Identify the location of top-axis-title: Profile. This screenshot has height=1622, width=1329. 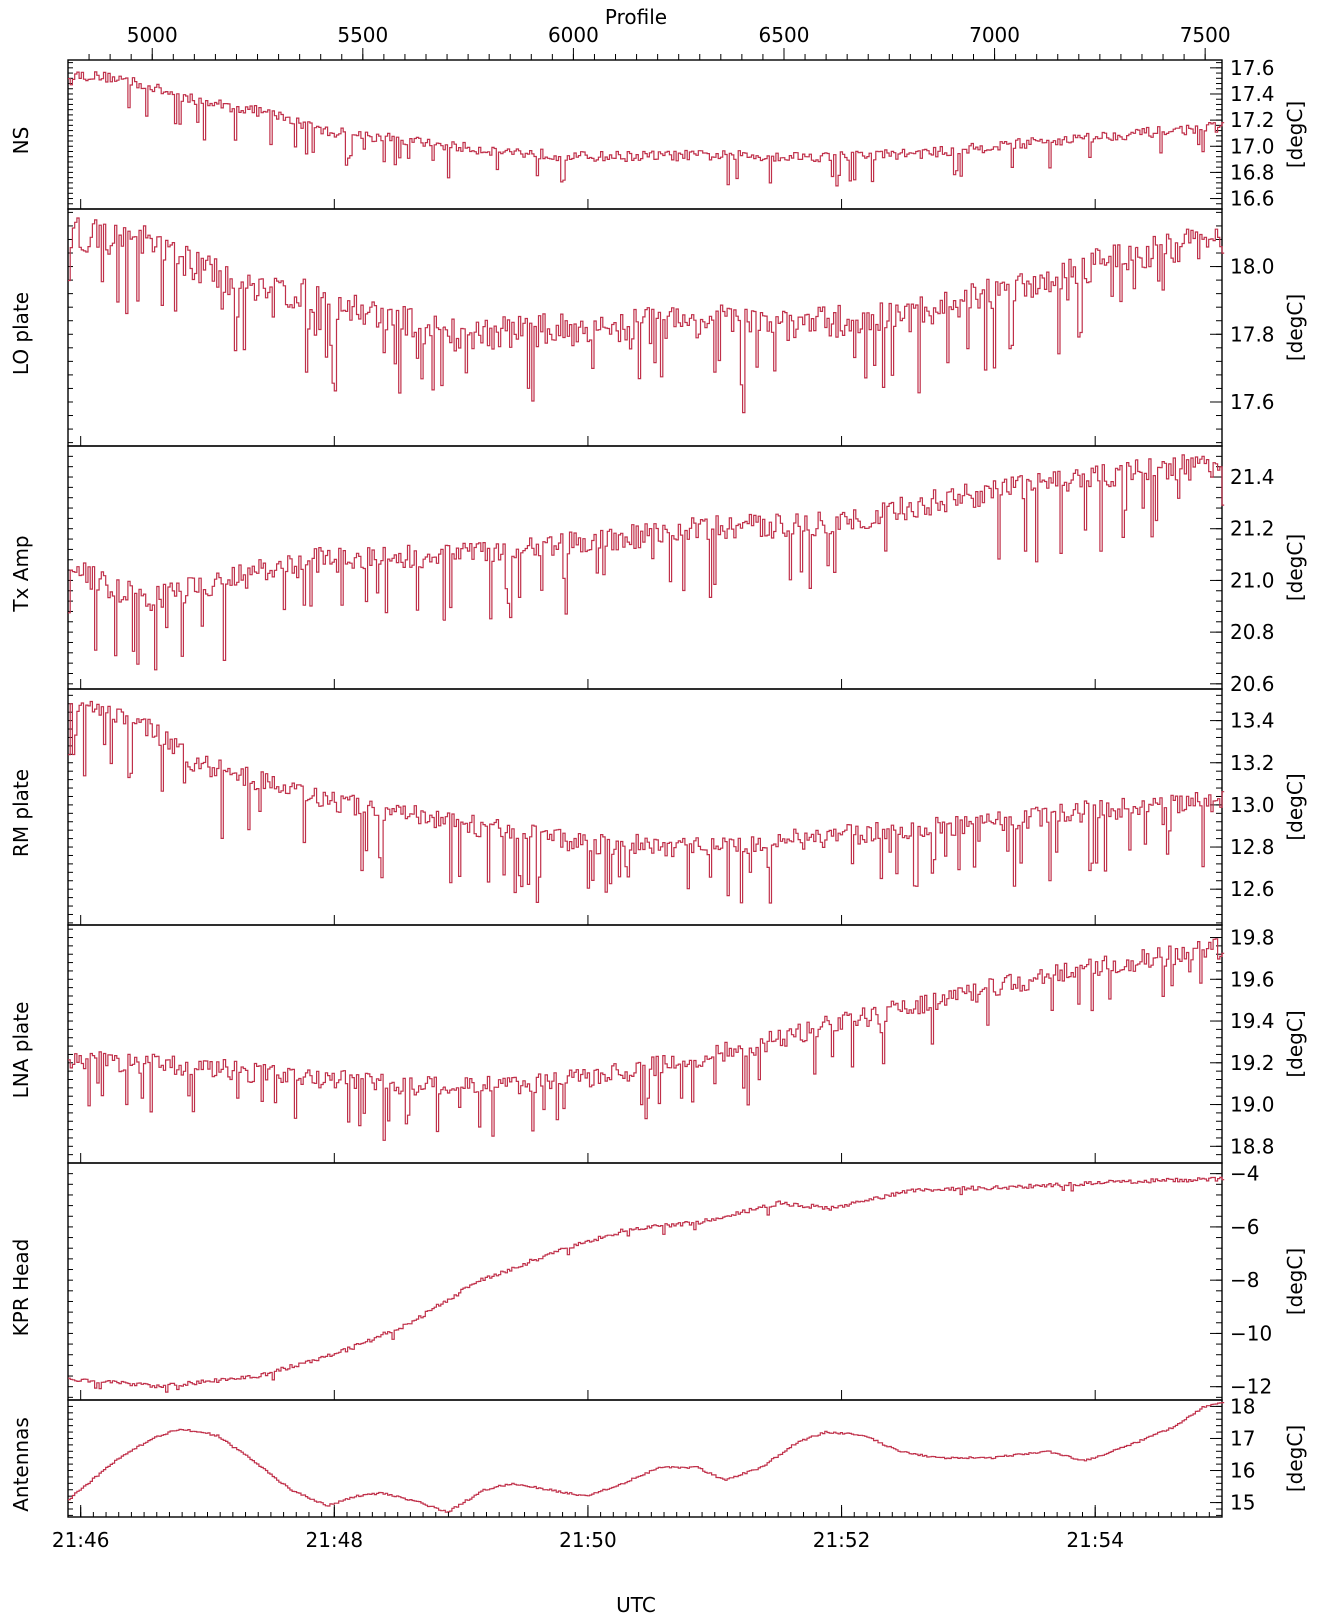
(636, 17).